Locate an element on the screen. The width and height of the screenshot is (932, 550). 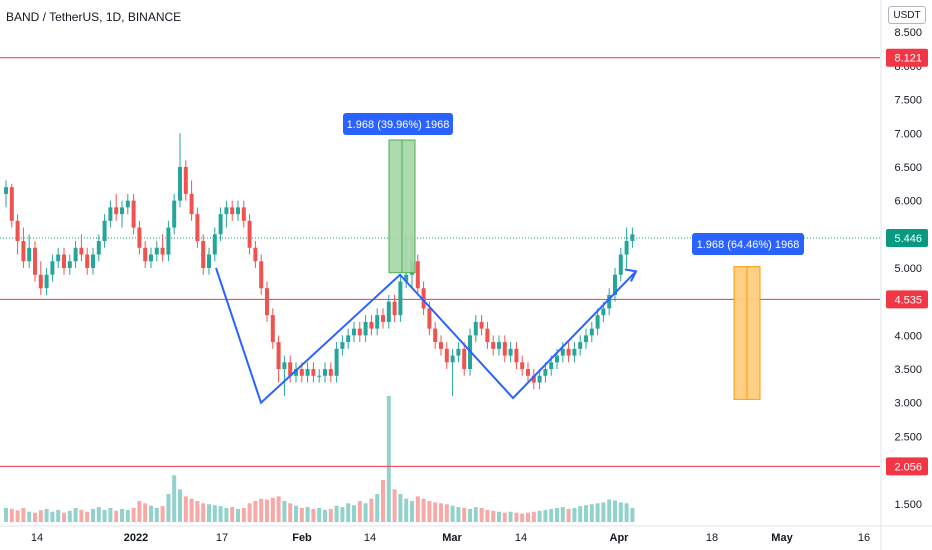
measure-label: 1.968 (64.46%) 1968 is located at coordinates (748, 245).